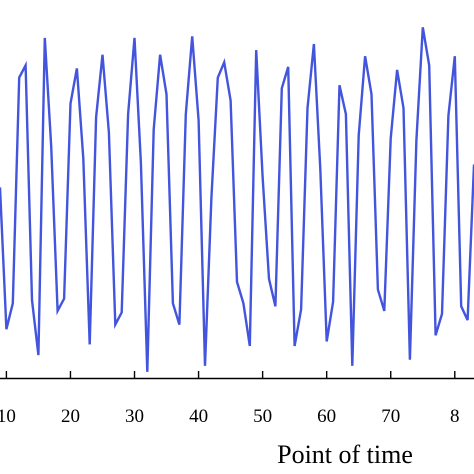  Describe the element at coordinates (345, 454) in the screenshot. I see `x-axis-title: Point of time` at that location.